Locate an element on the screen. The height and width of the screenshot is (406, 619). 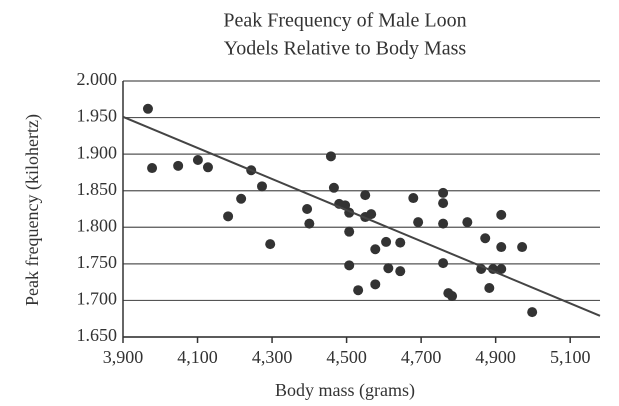
x-tick-label: 4,700 is located at coordinates (421, 357).